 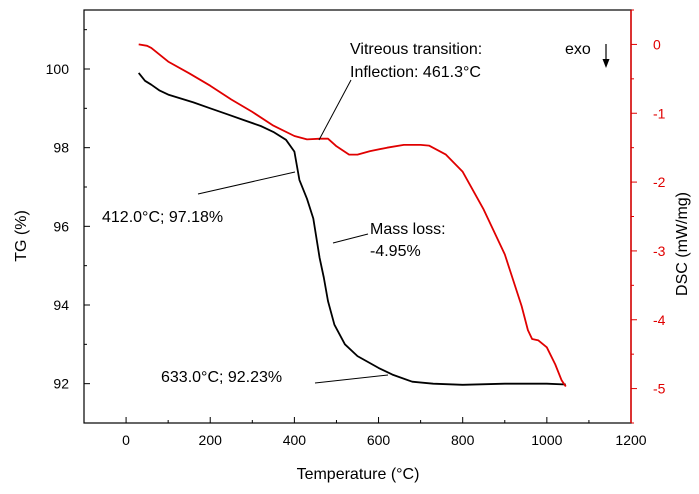 I want to click on leader-line-mass-loss, so click(x=350, y=238).